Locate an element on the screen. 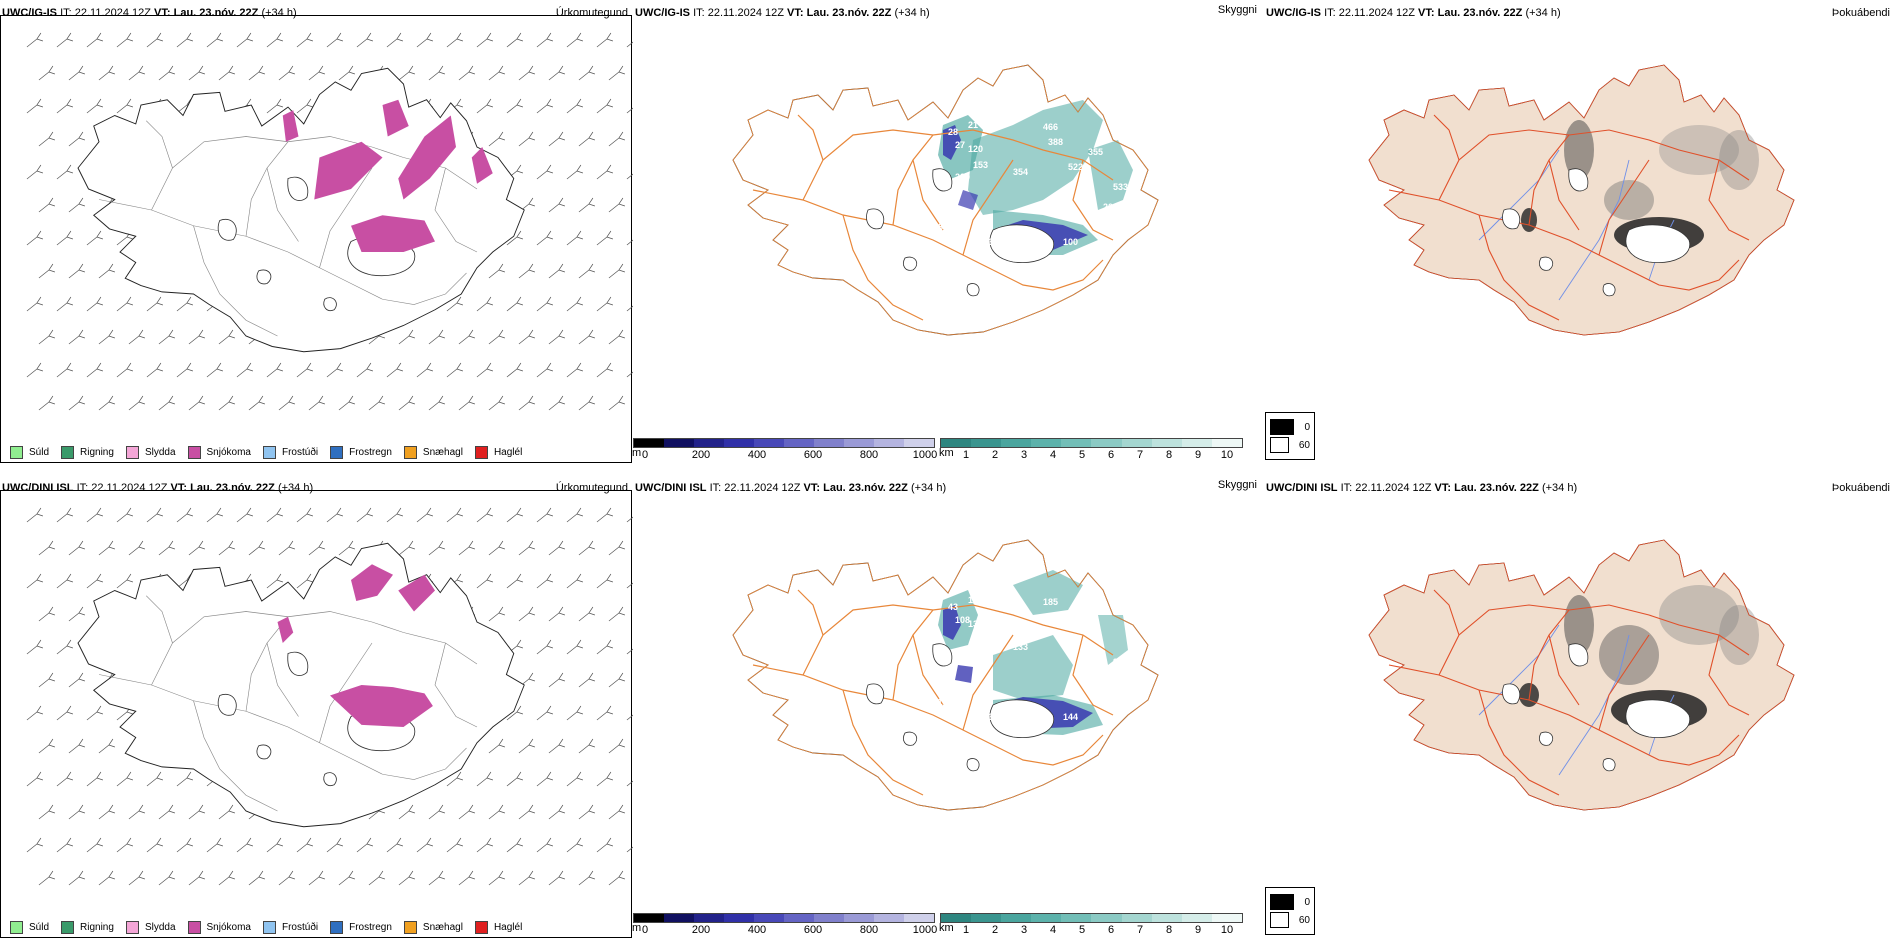  visibility-label: 185 is located at coordinates (1050, 602).